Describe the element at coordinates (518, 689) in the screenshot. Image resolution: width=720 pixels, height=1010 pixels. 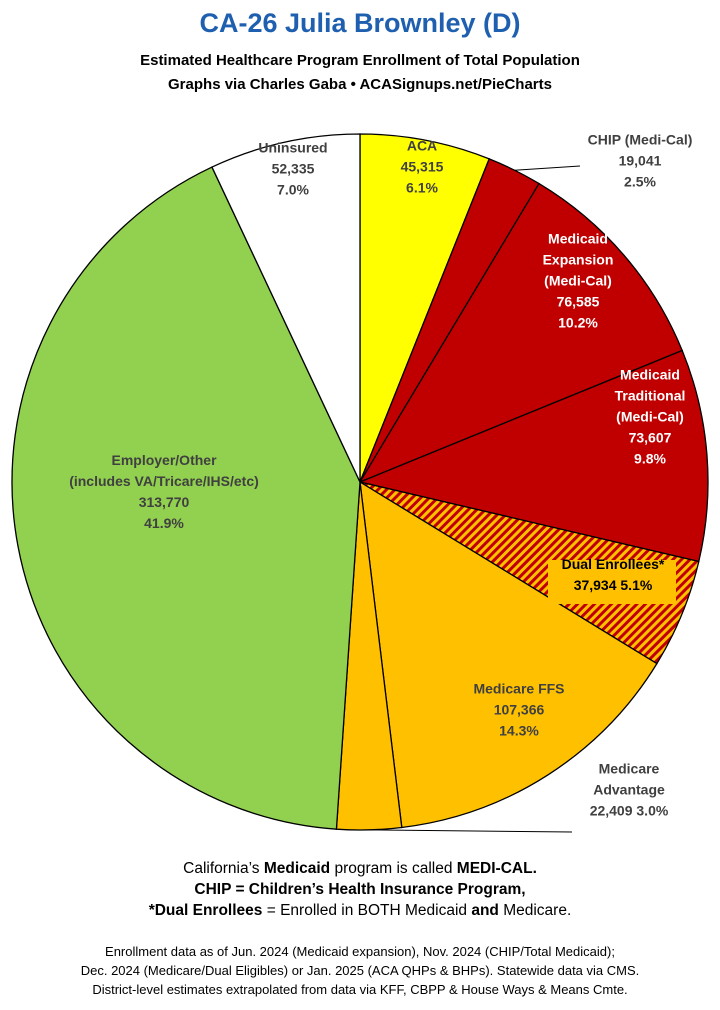
I see `slice-label: Medicare FFS` at that location.